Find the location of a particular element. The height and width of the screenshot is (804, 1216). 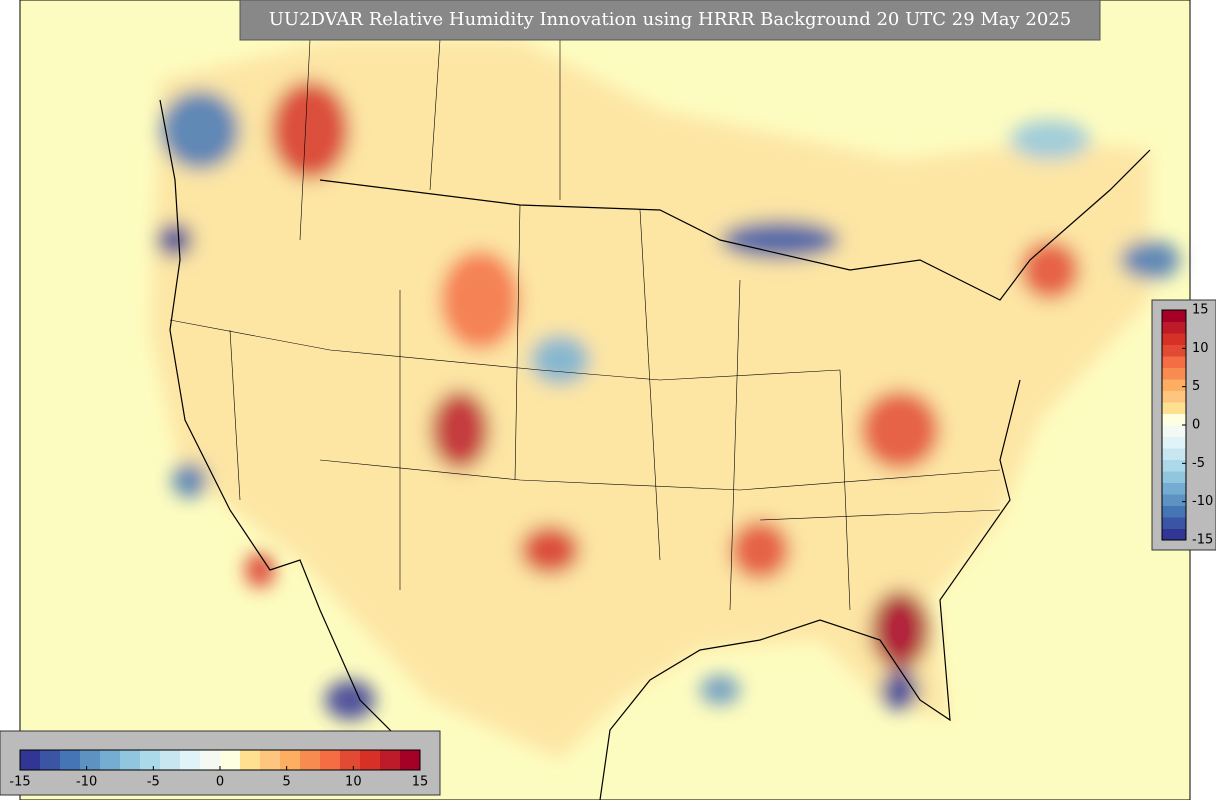

title-box is located at coordinates (670, 20).